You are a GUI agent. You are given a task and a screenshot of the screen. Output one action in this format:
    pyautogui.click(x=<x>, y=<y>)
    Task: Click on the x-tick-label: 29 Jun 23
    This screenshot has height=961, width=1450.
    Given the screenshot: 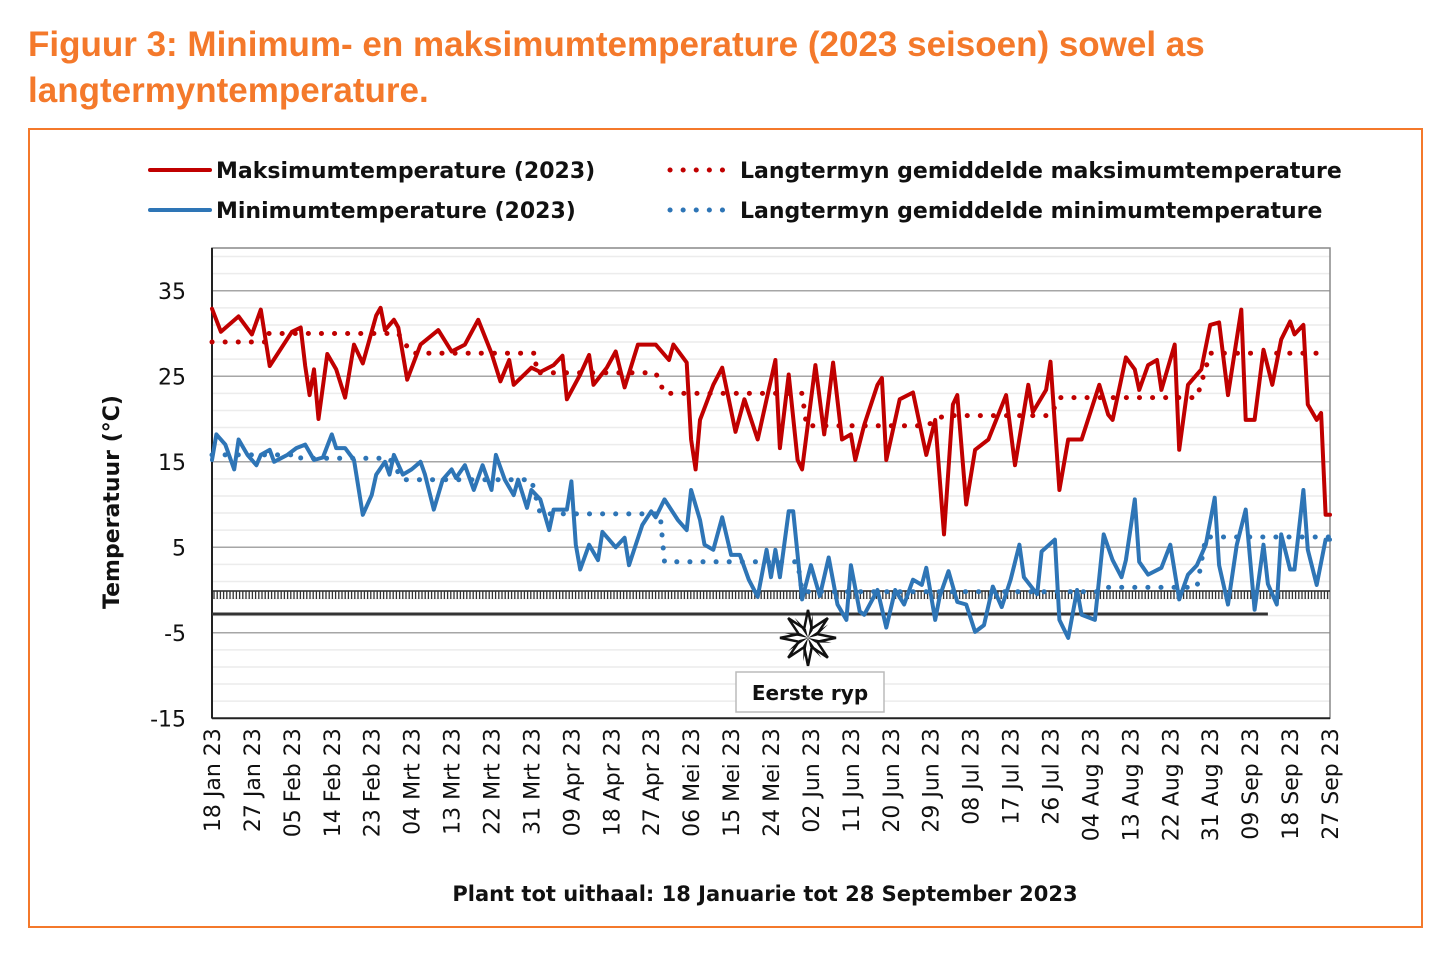 What is the action you would take?
    pyautogui.click(x=932, y=780)
    